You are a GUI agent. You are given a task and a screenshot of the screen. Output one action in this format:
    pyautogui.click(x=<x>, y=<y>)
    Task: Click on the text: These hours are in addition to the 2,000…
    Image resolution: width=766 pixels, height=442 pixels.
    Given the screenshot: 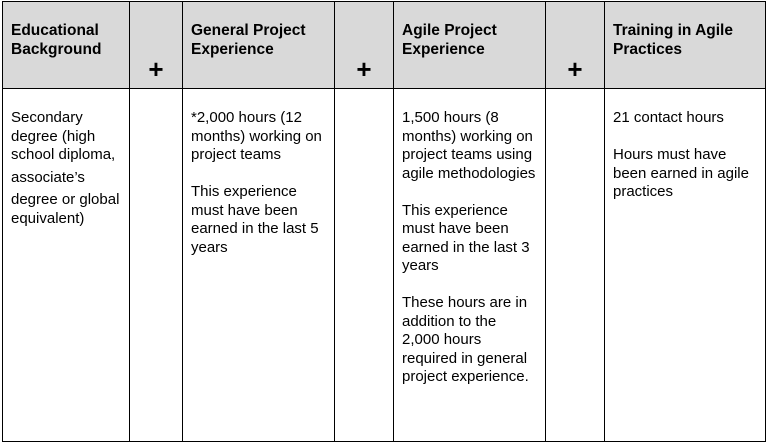 What is the action you would take?
    pyautogui.click(x=465, y=339)
    